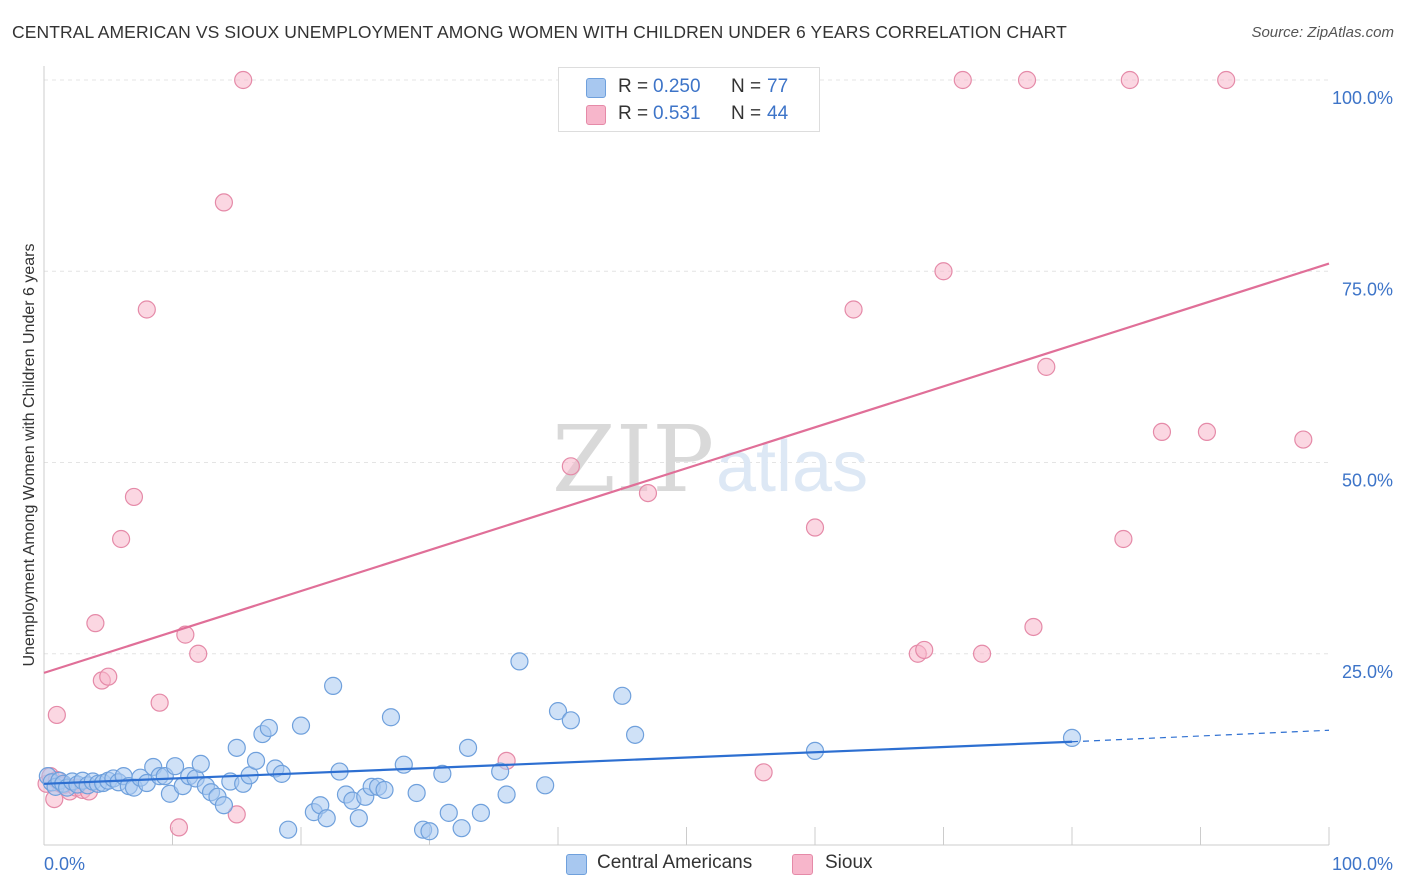 The image size is (1406, 892). I want to click on stats-row-central-americans: R = 0.250 N = 77, so click(689, 88).